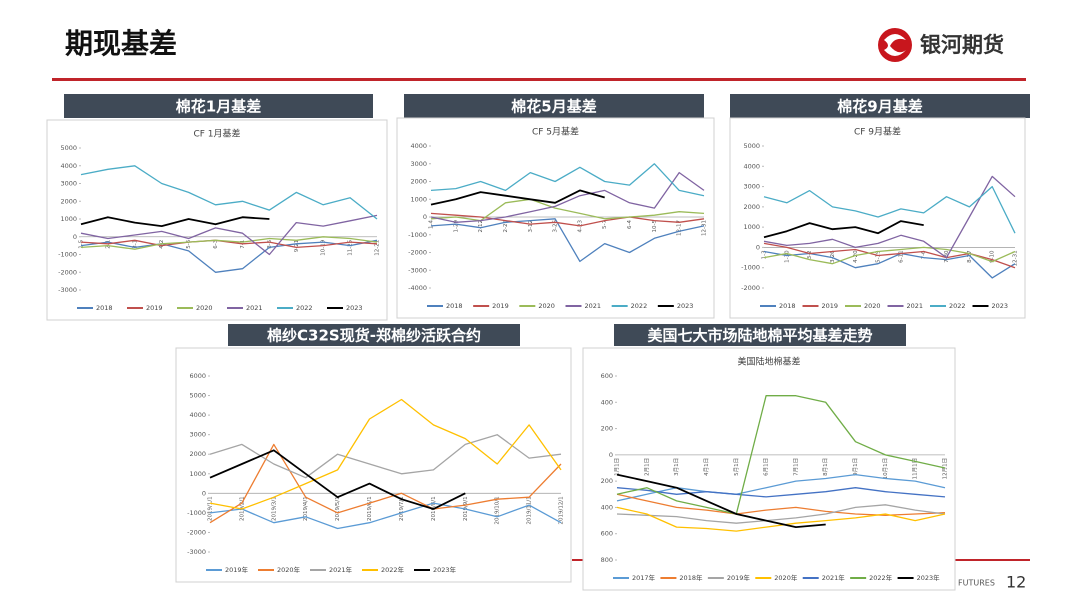  What do you see at coordinates (605, 224) in the screenshot?
I see `x-tick-label: 5-7` at bounding box center [605, 224].